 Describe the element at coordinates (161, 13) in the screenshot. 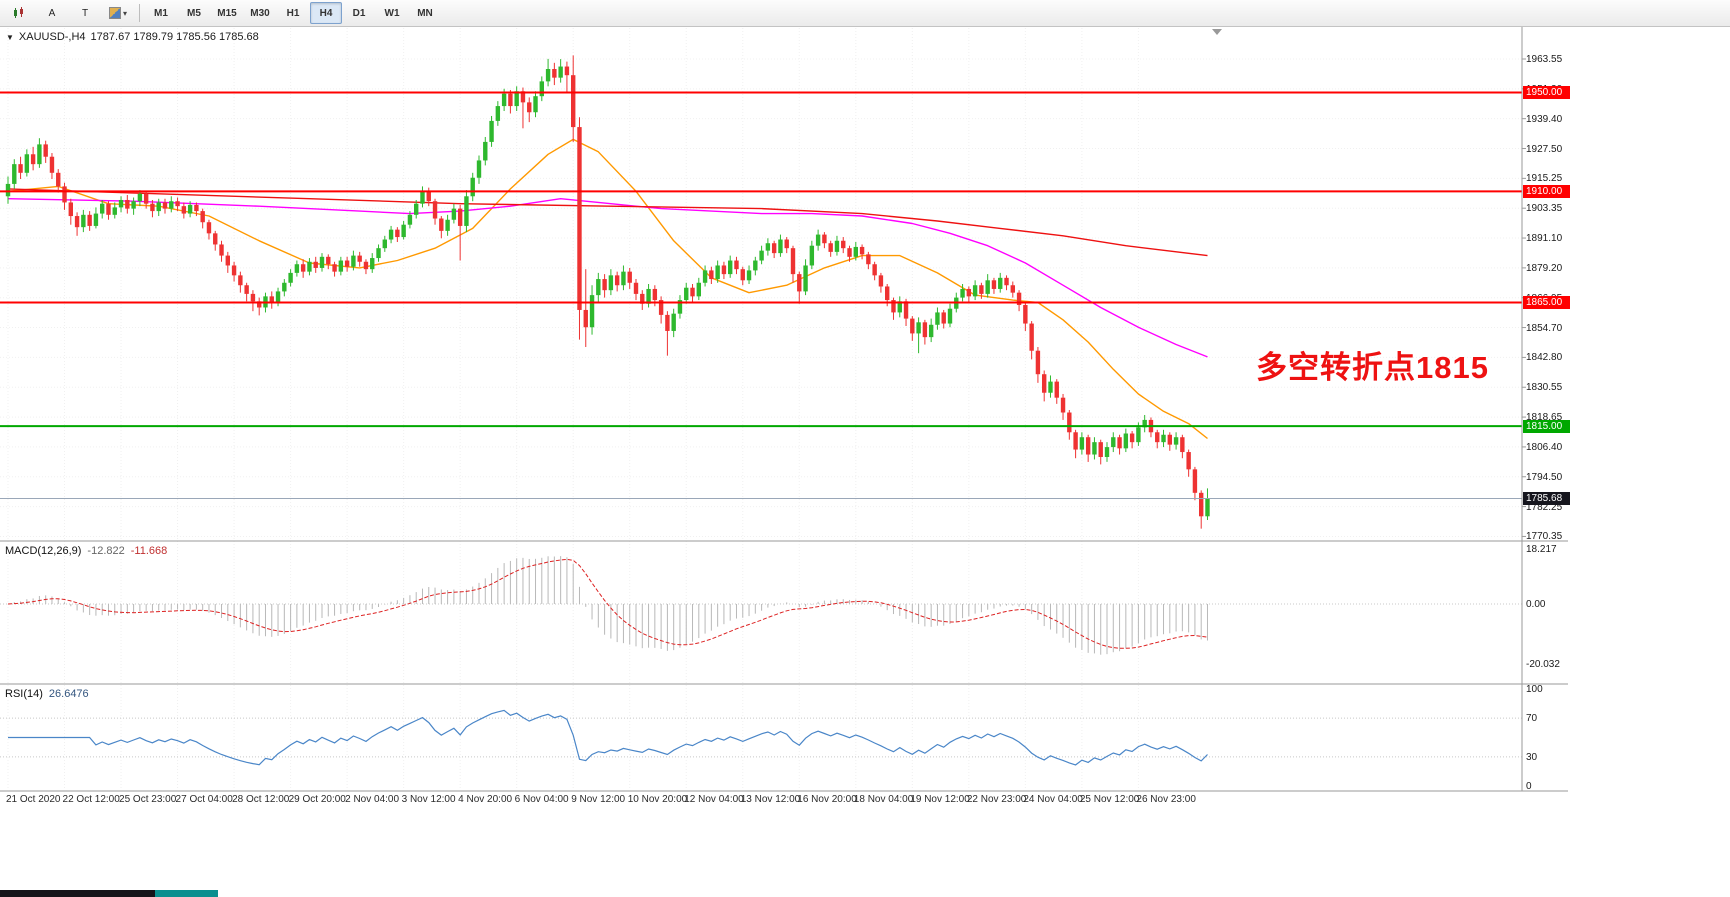

I see `timeframe-m1-button: M1` at that location.